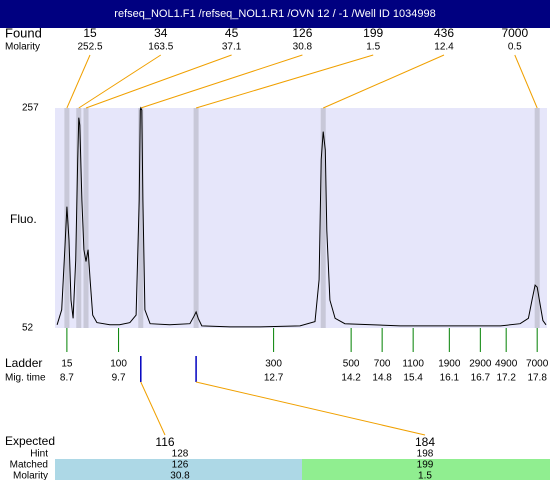  Describe the element at coordinates (23, 32) in the screenshot. I see `found-label: Found` at that location.